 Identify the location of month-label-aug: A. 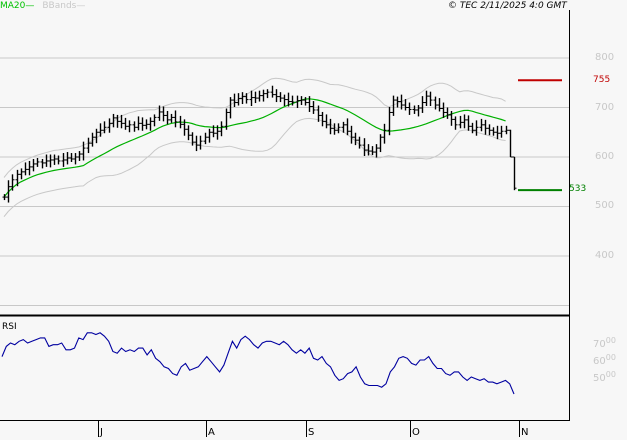
(211, 432).